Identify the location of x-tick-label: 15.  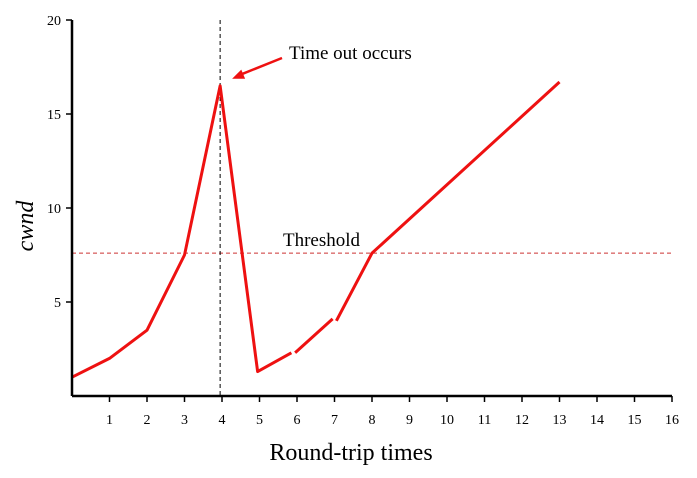
(635, 420).